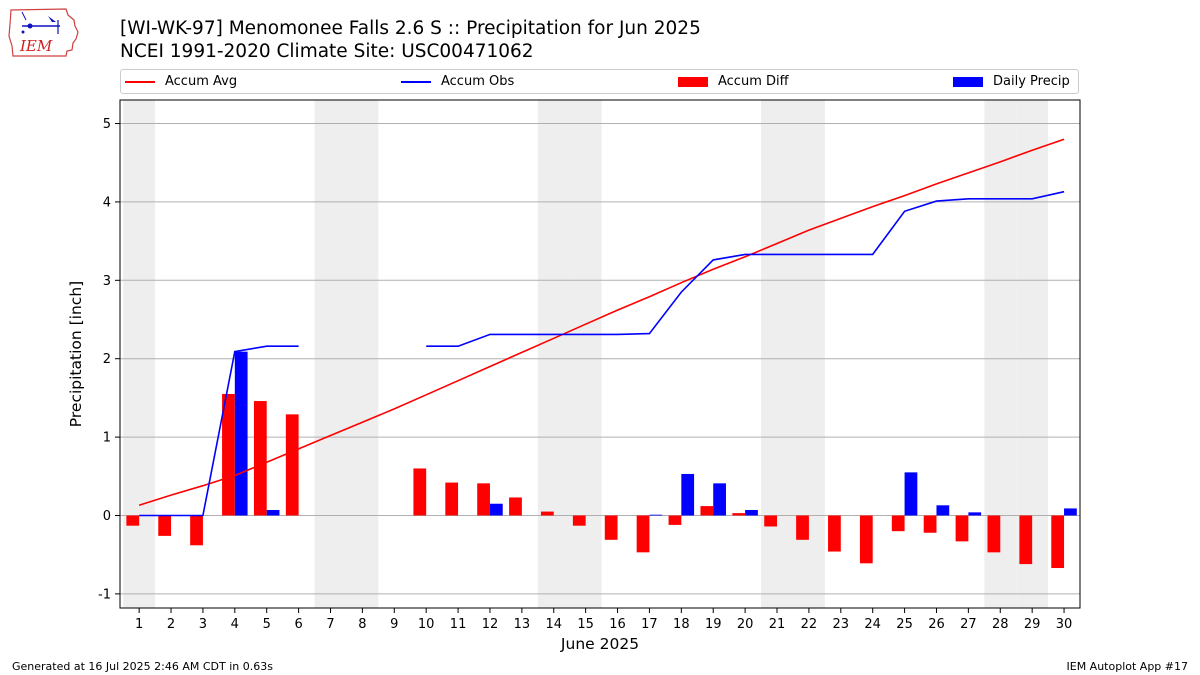  Describe the element at coordinates (107, 438) in the screenshot. I see `y-tick-label: 1` at that location.